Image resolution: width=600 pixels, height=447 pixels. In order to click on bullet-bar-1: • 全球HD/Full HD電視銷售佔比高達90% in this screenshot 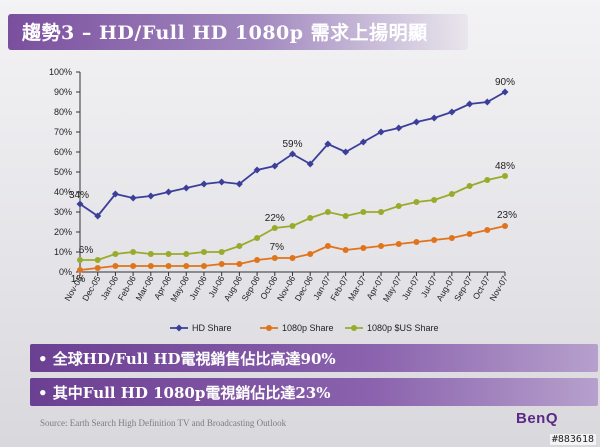, I will do `click(314, 358)`.